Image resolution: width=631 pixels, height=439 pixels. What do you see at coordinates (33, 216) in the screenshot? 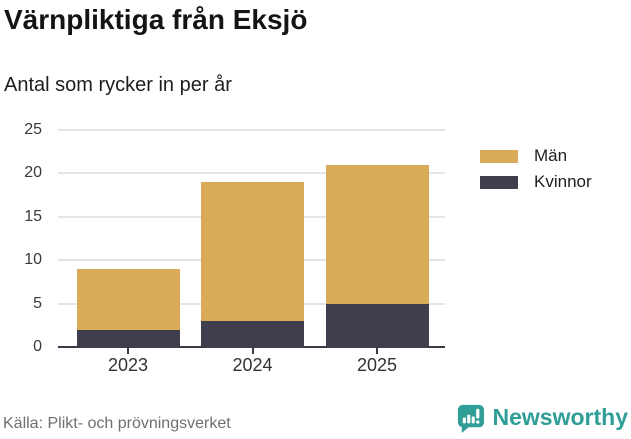
I see `y-tick-label-15: 15` at bounding box center [33, 216].